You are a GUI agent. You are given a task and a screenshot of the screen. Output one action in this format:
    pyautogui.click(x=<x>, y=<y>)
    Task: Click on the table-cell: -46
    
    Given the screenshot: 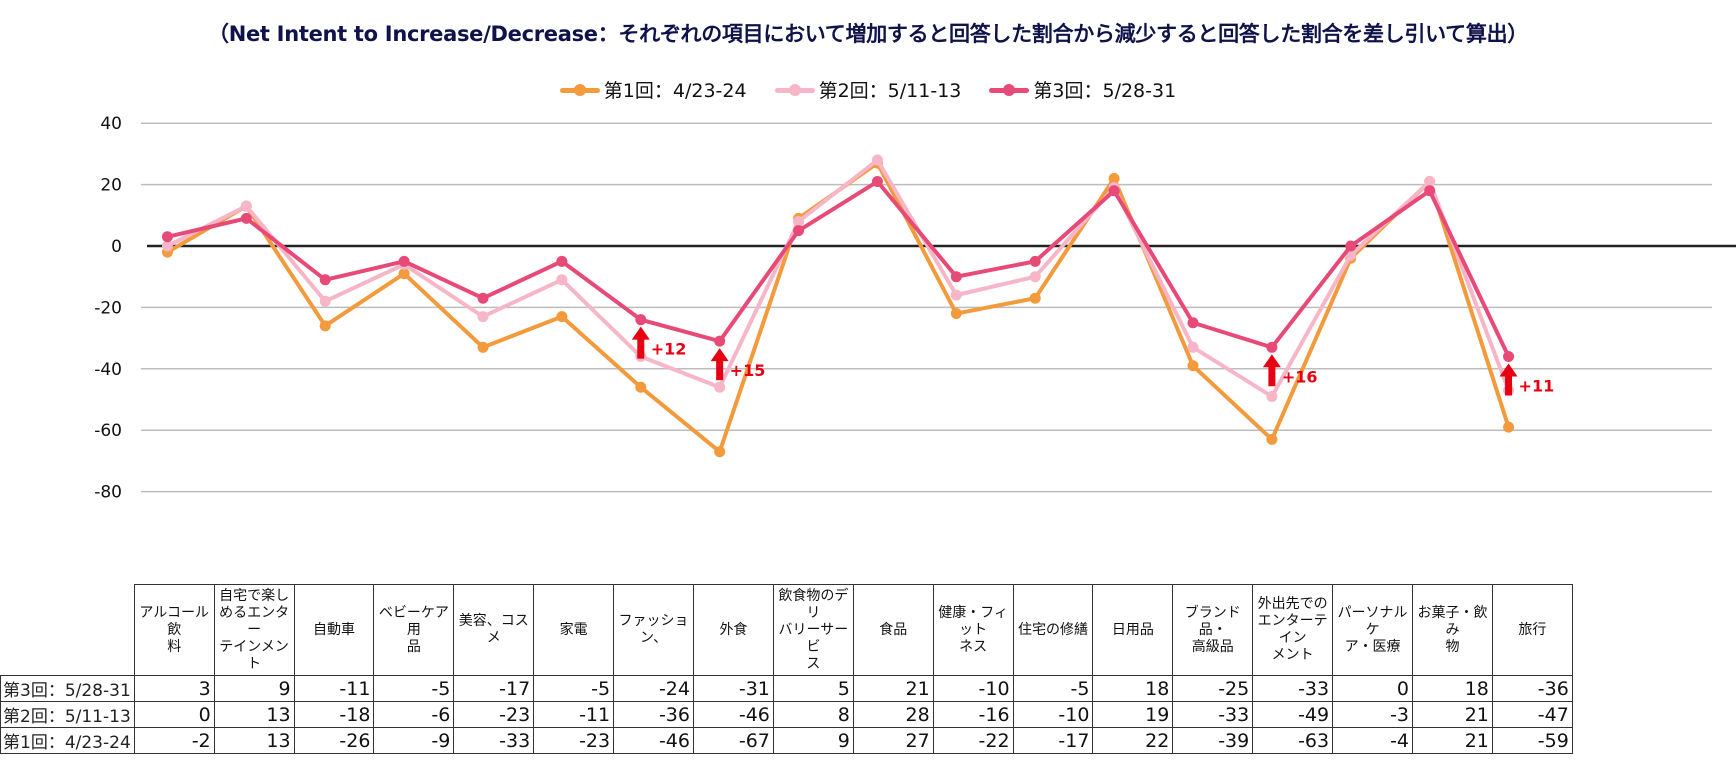 What is the action you would take?
    pyautogui.click(x=653, y=740)
    